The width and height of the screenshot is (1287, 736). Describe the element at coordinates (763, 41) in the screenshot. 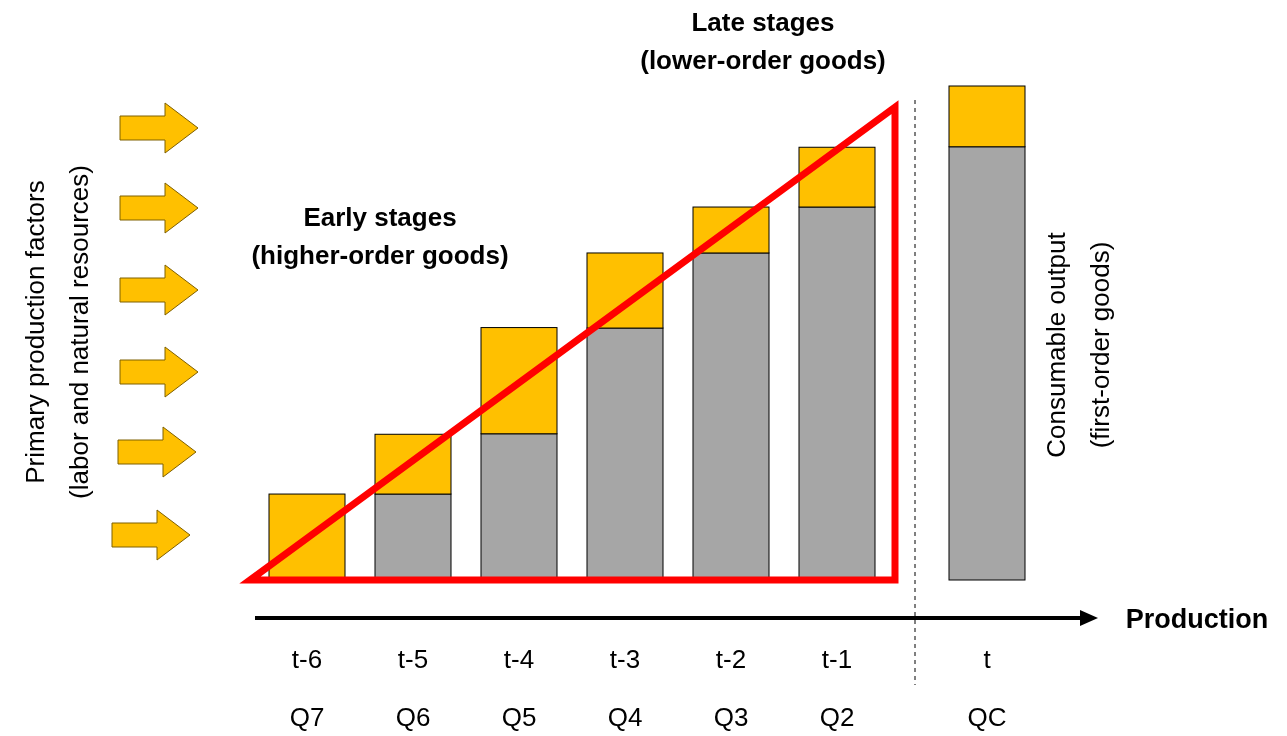

I see `text: Late stages (lower-order goods)` at that location.